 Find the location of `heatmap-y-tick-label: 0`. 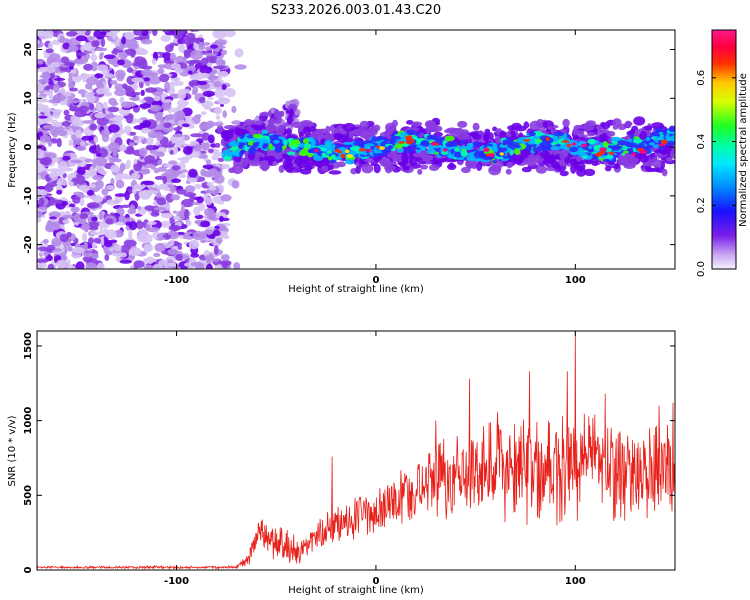

heatmap-y-tick-label: 0 is located at coordinates (28, 147).